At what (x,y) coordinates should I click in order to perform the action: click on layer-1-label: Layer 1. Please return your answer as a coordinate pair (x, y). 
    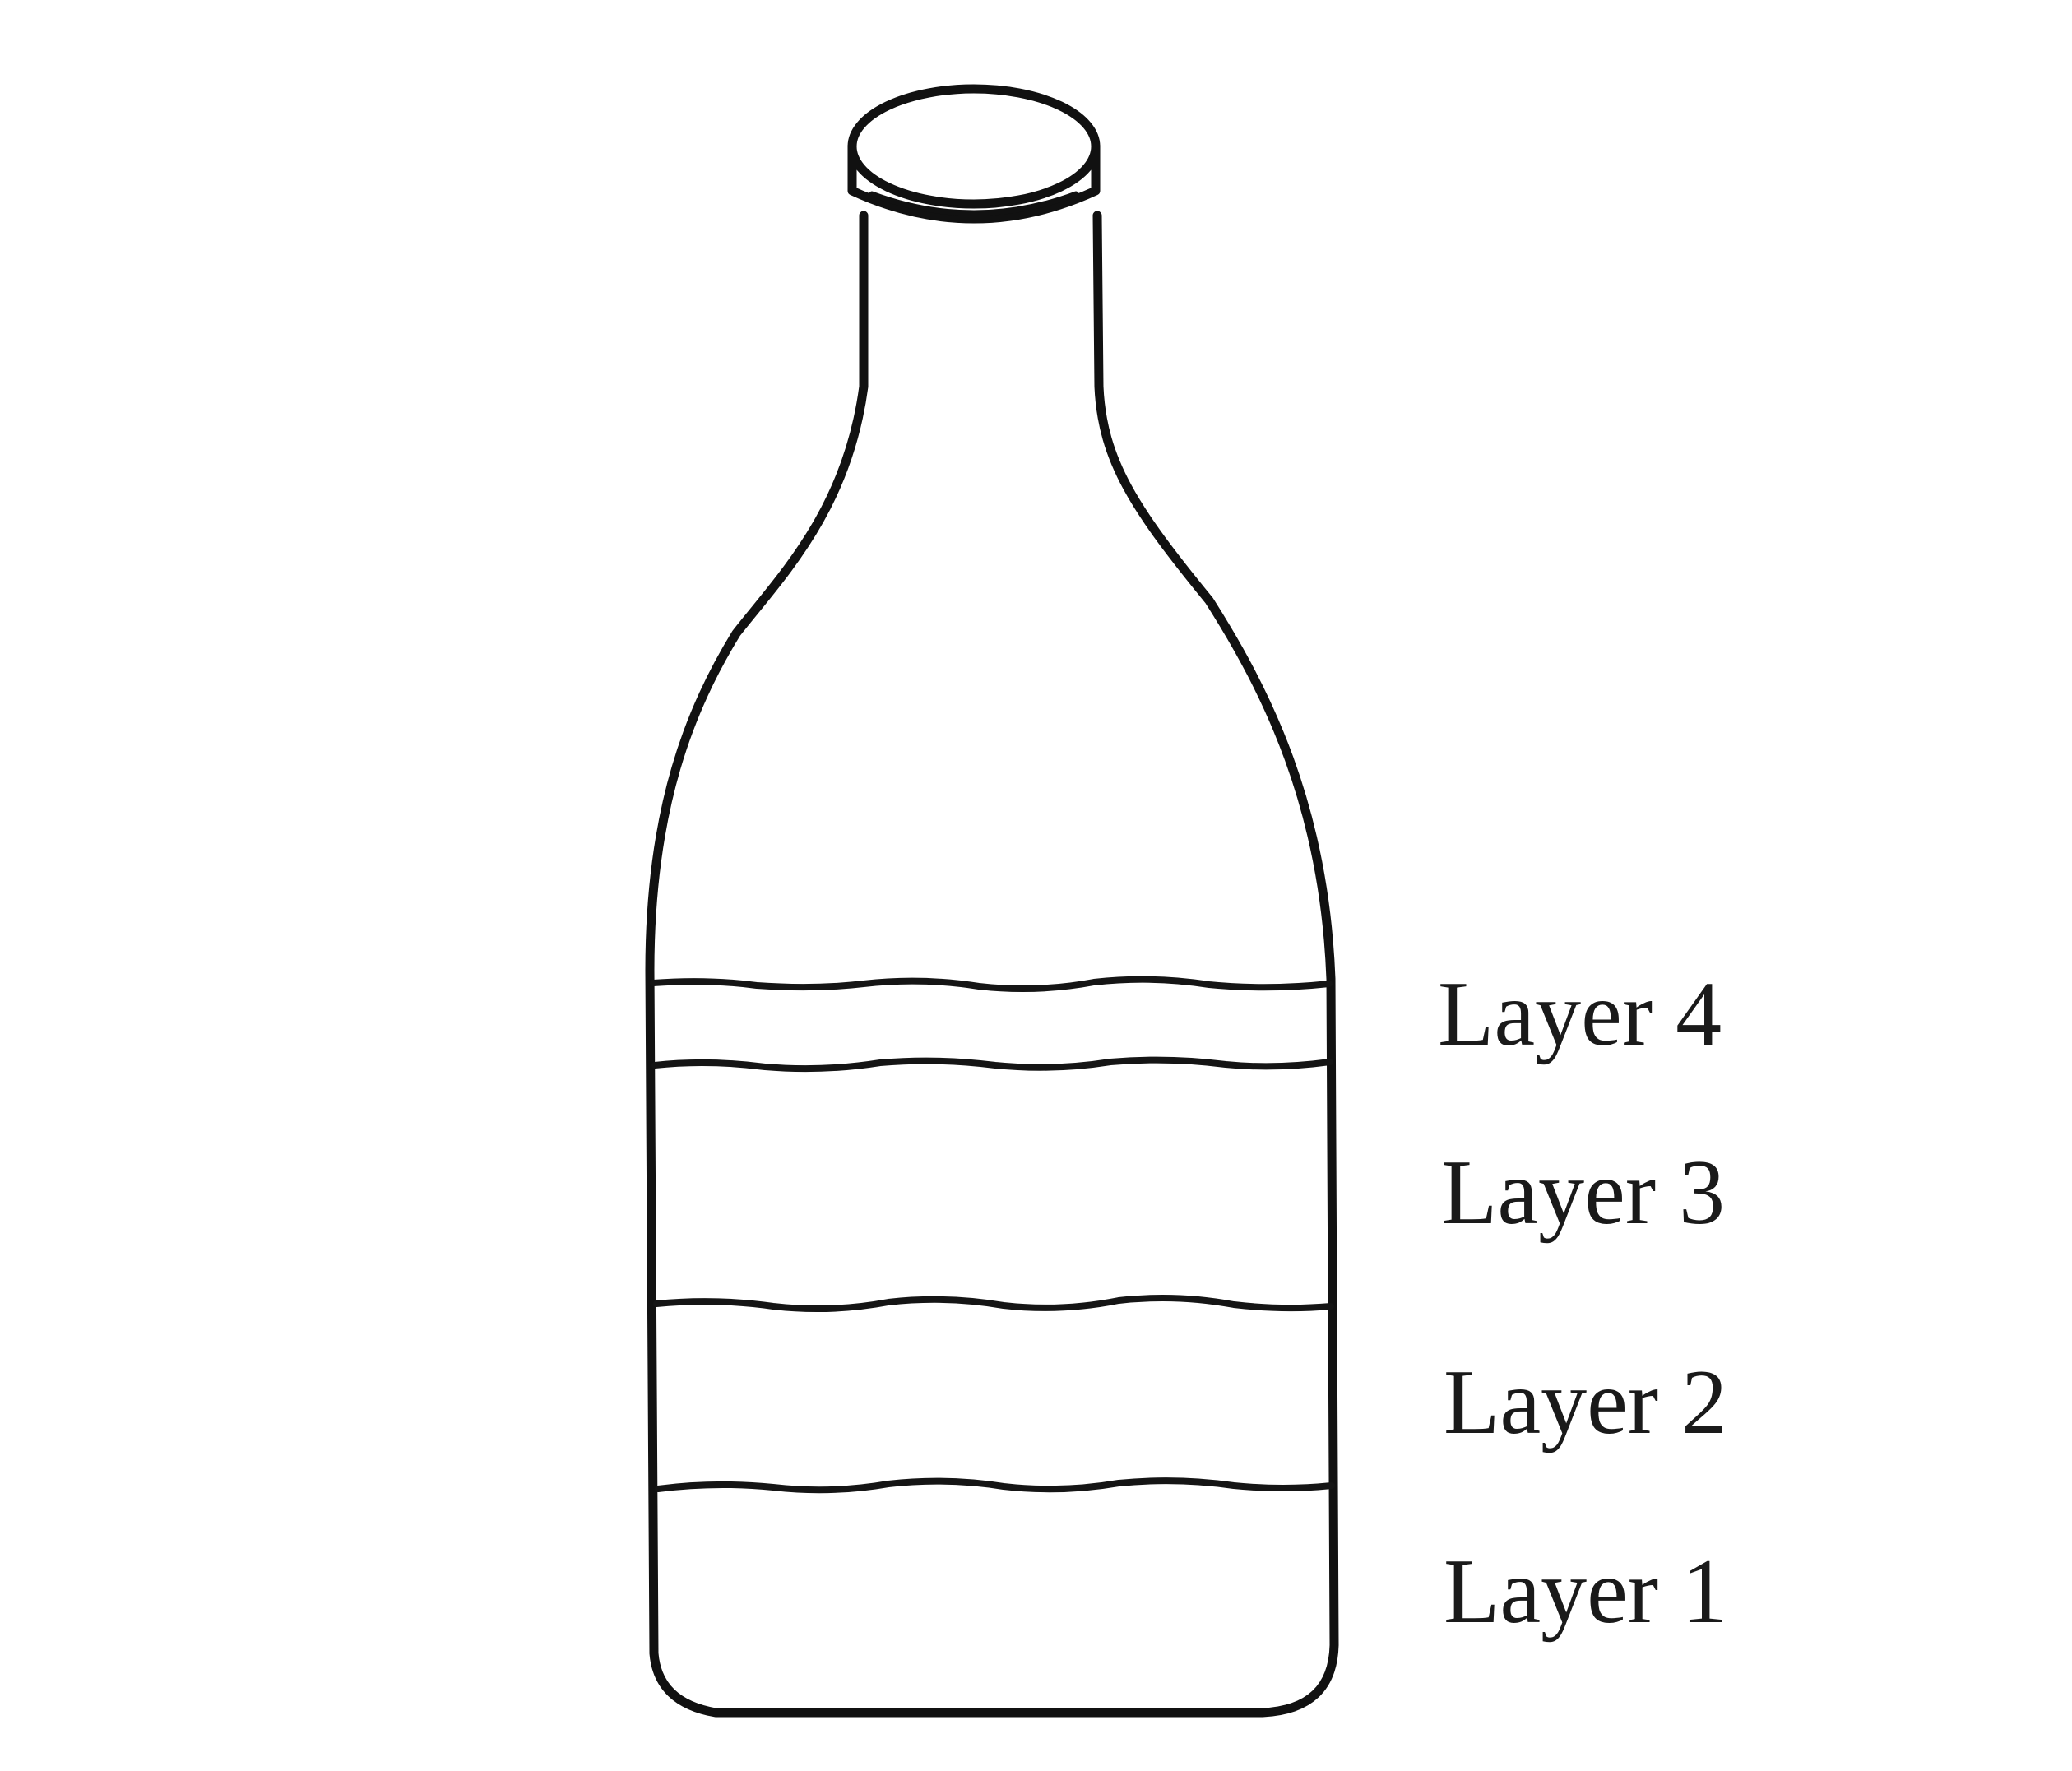
    Looking at the image, I should click on (1585, 1592).